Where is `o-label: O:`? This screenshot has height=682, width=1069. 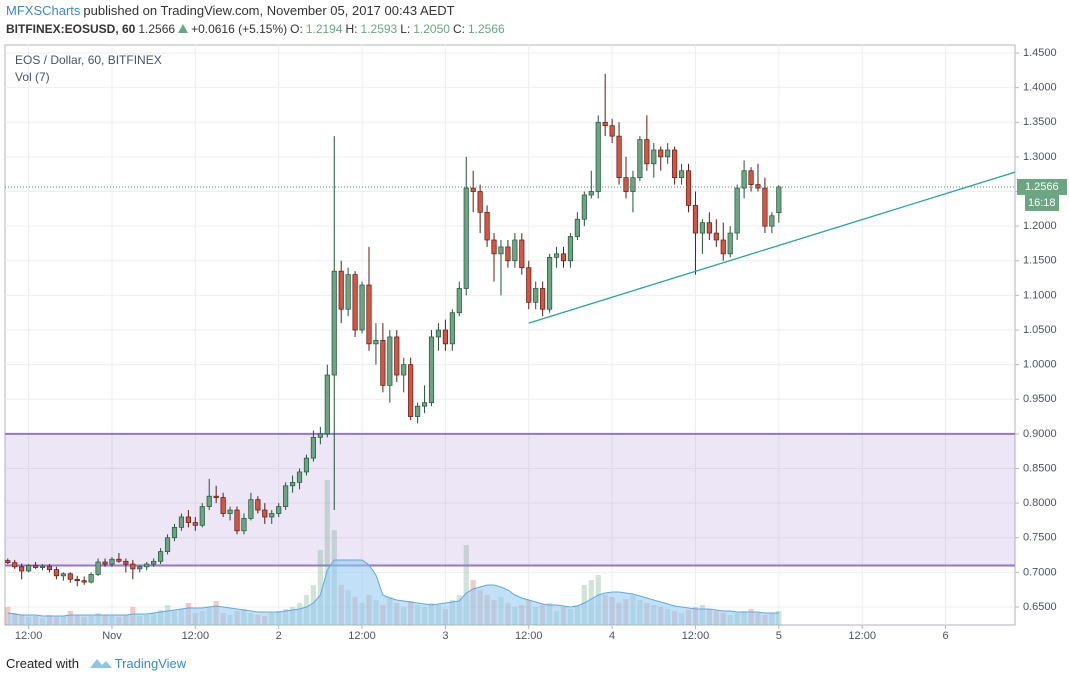
o-label: O: is located at coordinates (296, 29).